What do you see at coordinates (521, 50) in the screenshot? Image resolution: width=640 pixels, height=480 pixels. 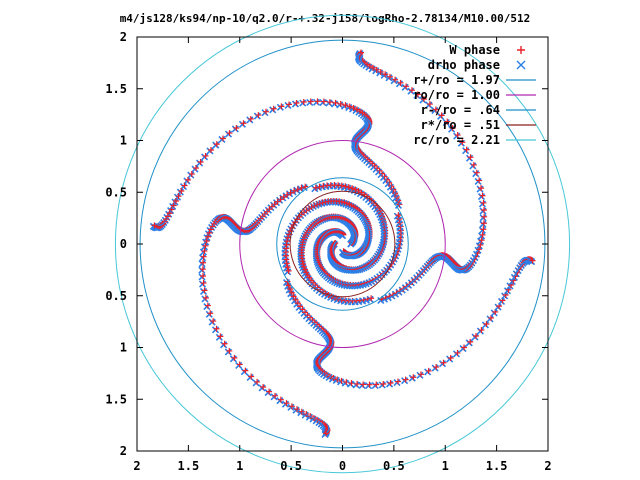 I see `legend-marker-plus` at bounding box center [521, 50].